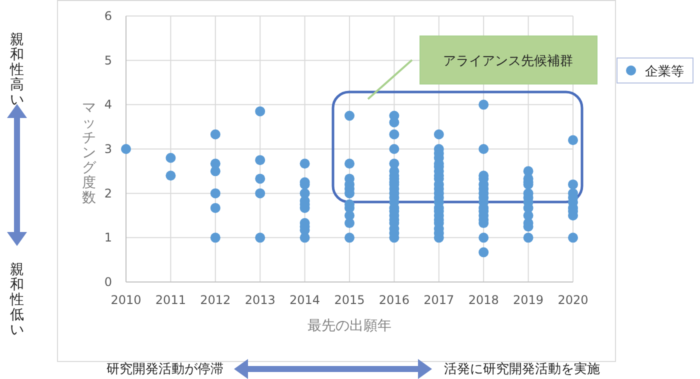 This screenshot has height=379, width=700. Describe the element at coordinates (305, 300) in the screenshot. I see `x-tick-label: 2014` at that location.